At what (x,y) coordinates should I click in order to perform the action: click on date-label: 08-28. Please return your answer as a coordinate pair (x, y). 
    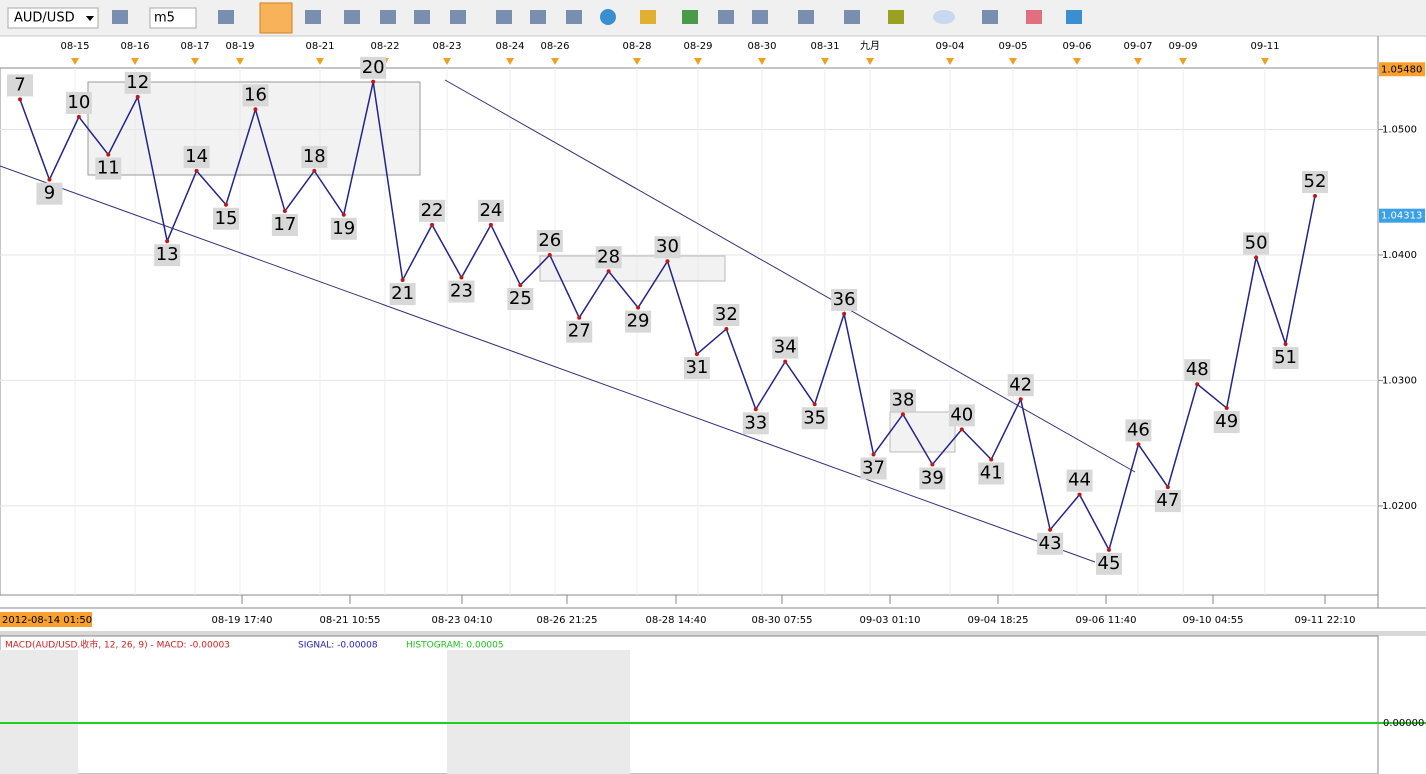
    Looking at the image, I should click on (636, 46).